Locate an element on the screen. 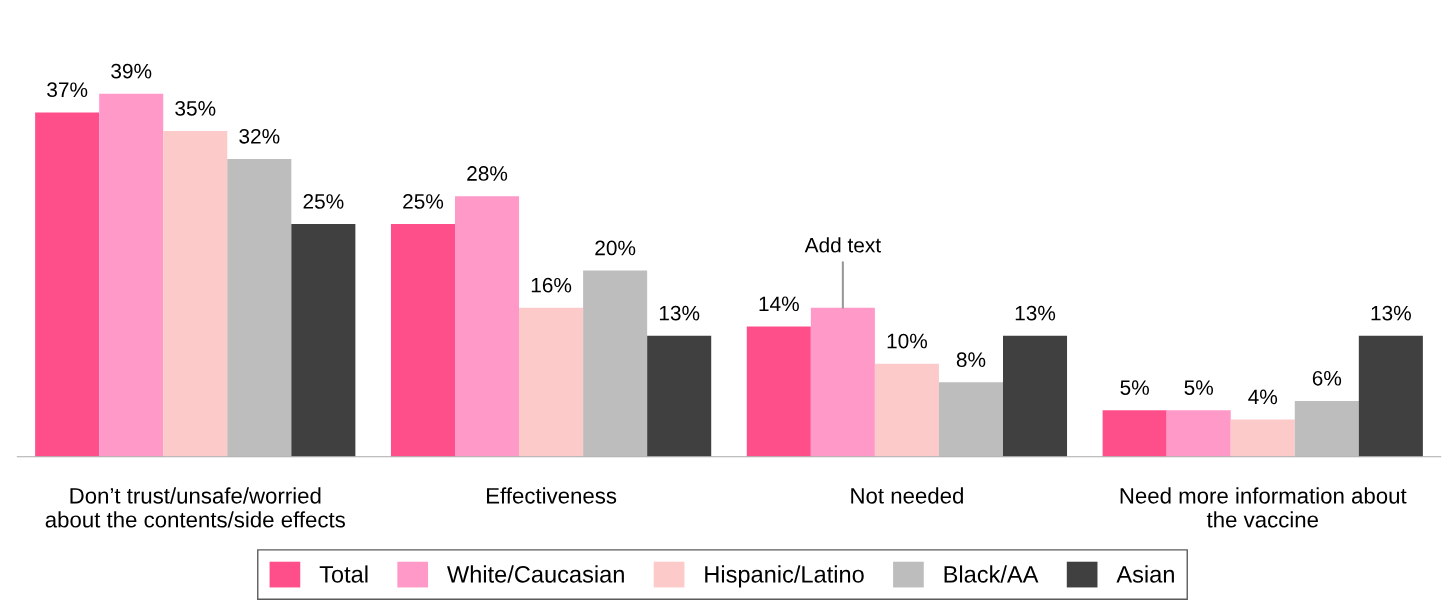 The height and width of the screenshot is (605, 1445). legend-label: Black/AA is located at coordinates (991, 574).